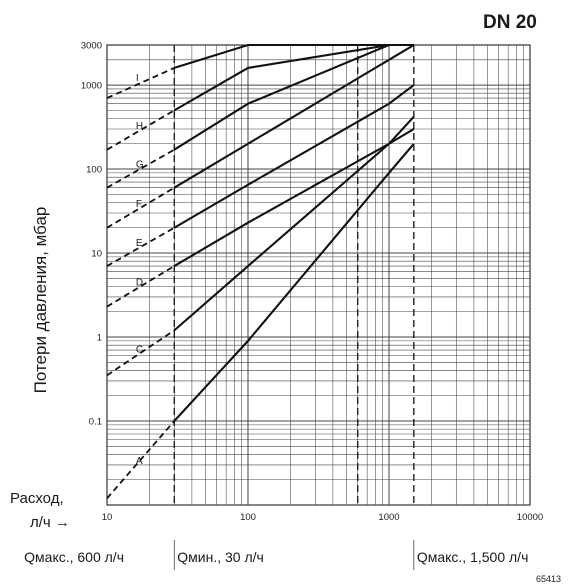 This screenshot has height=587, width=569. I want to click on x-tick-label: 10000, so click(530, 517).